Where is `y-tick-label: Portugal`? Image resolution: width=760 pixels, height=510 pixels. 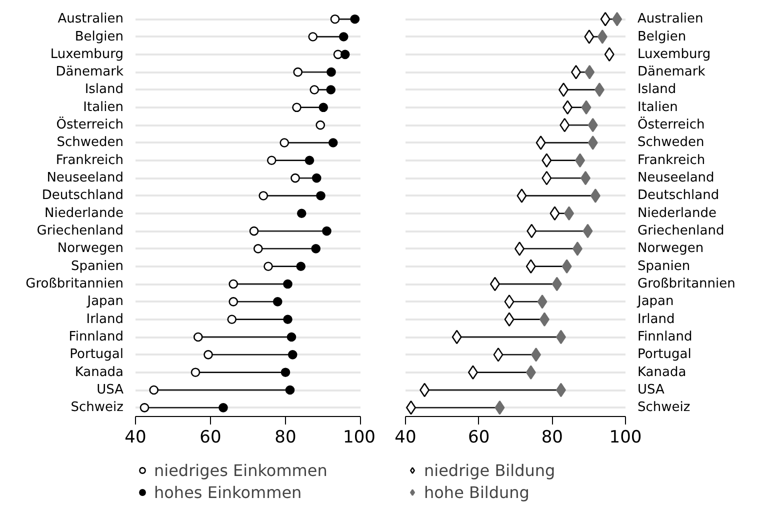 y-tick-label: Portugal is located at coordinates (665, 354).